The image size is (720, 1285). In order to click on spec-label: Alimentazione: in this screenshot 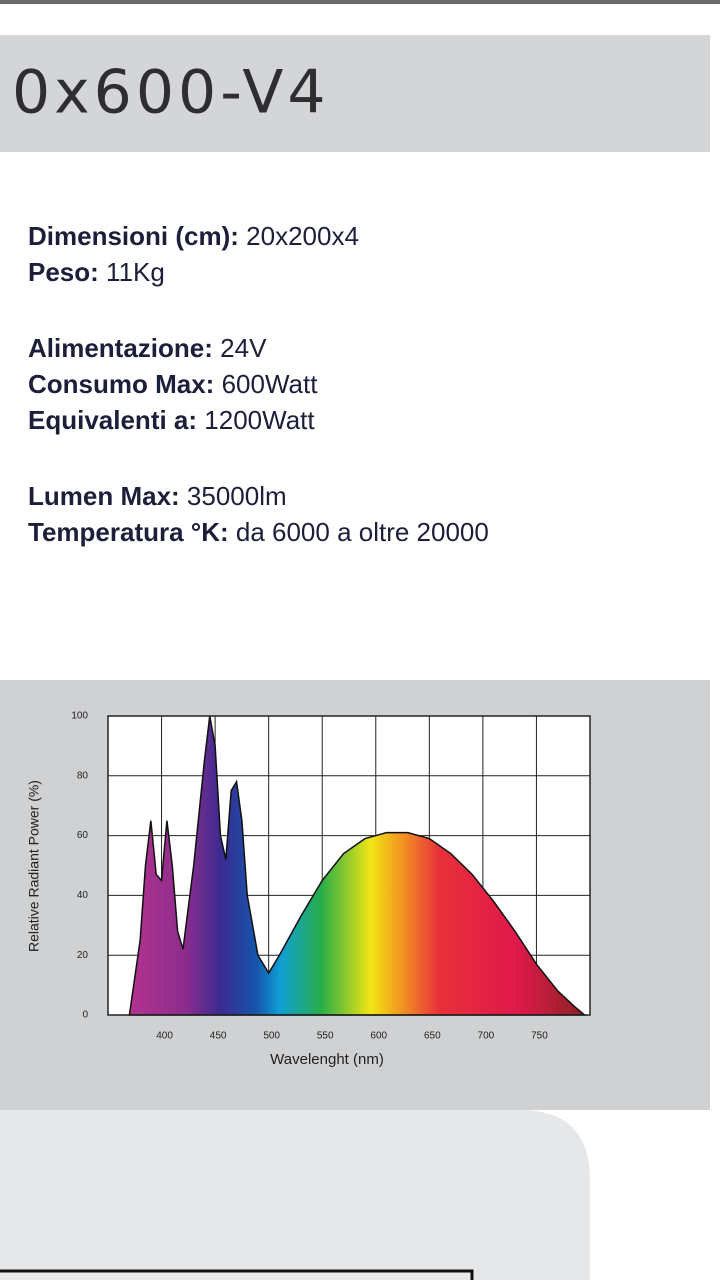, I will do `click(120, 348)`.